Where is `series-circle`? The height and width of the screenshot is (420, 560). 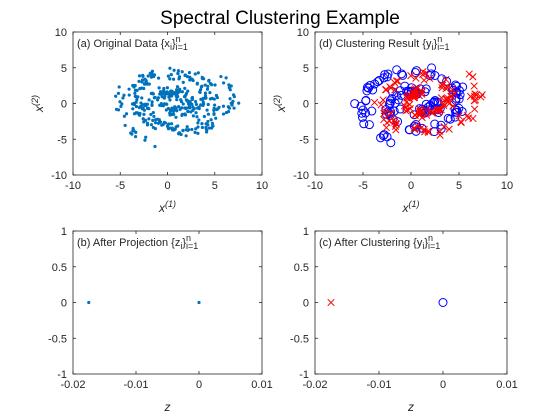
series-circle is located at coordinates (443, 302).